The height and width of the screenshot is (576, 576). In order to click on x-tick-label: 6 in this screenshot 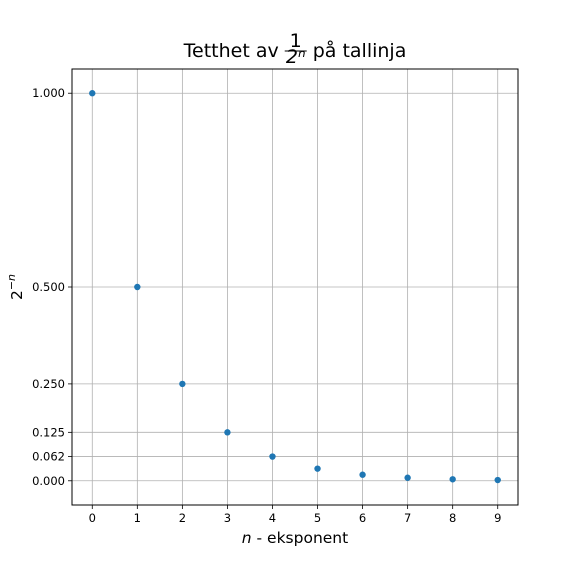, I will do `click(362, 518)`.